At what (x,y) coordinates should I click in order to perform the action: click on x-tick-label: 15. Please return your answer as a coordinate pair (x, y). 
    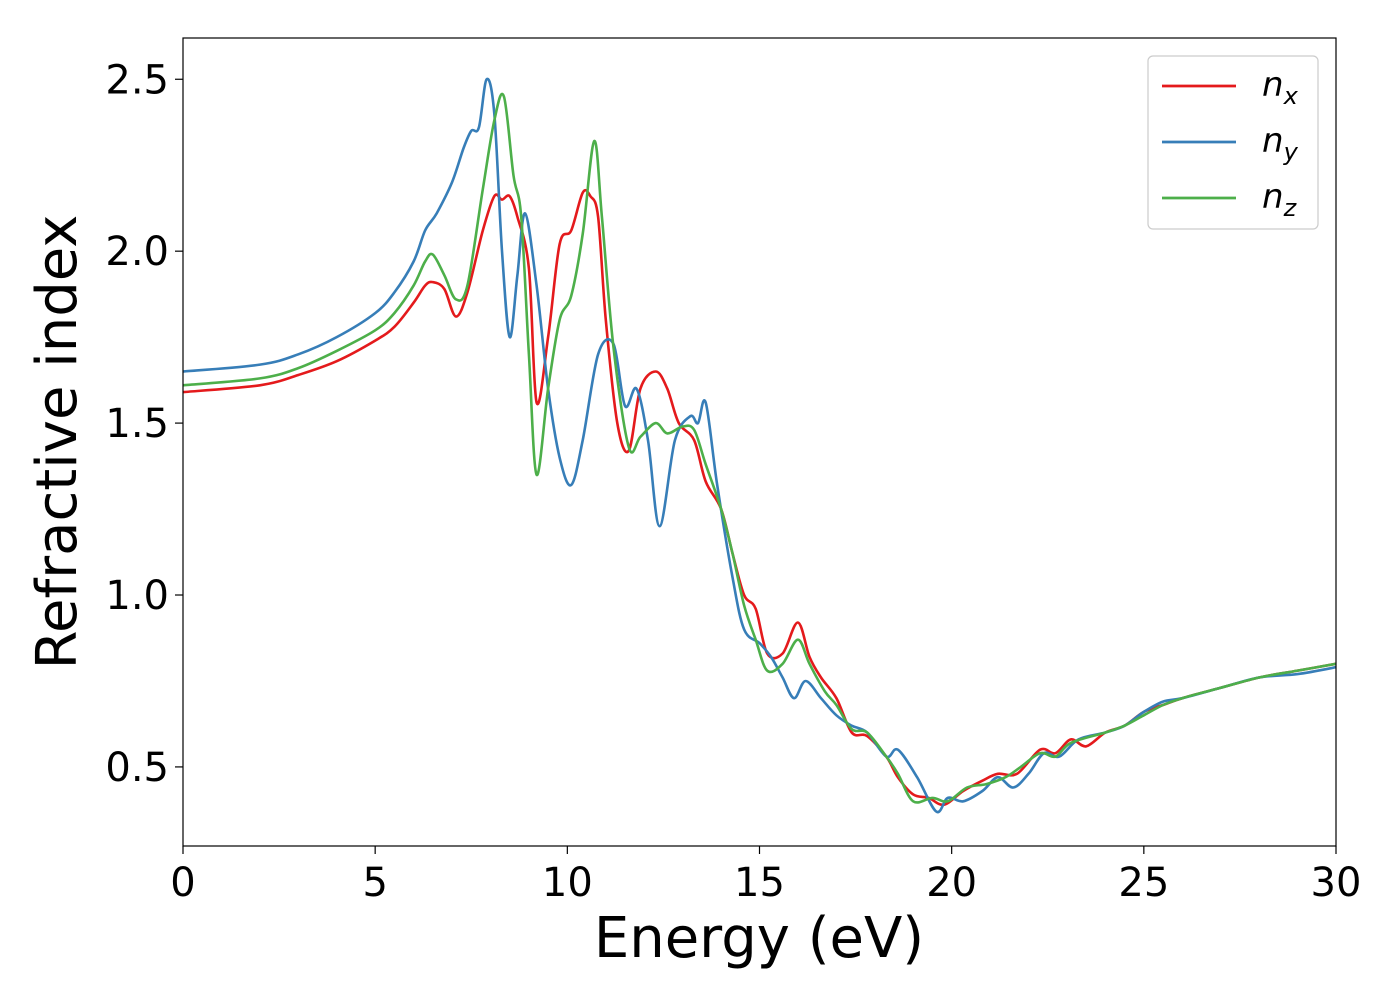
    Looking at the image, I should click on (759, 883).